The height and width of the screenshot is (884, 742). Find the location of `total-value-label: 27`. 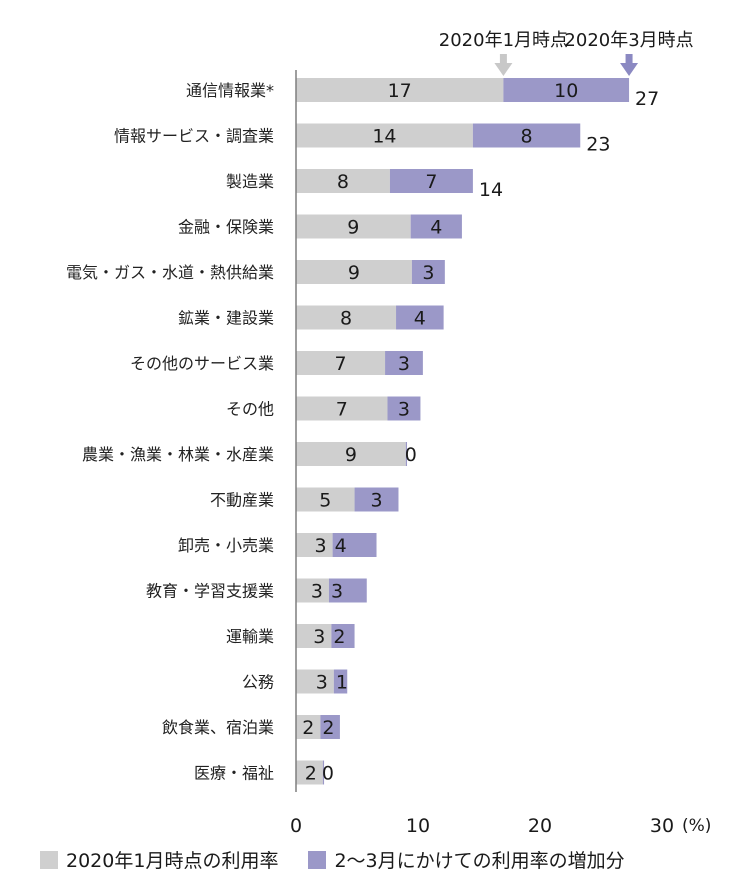

total-value-label: 27 is located at coordinates (647, 99).